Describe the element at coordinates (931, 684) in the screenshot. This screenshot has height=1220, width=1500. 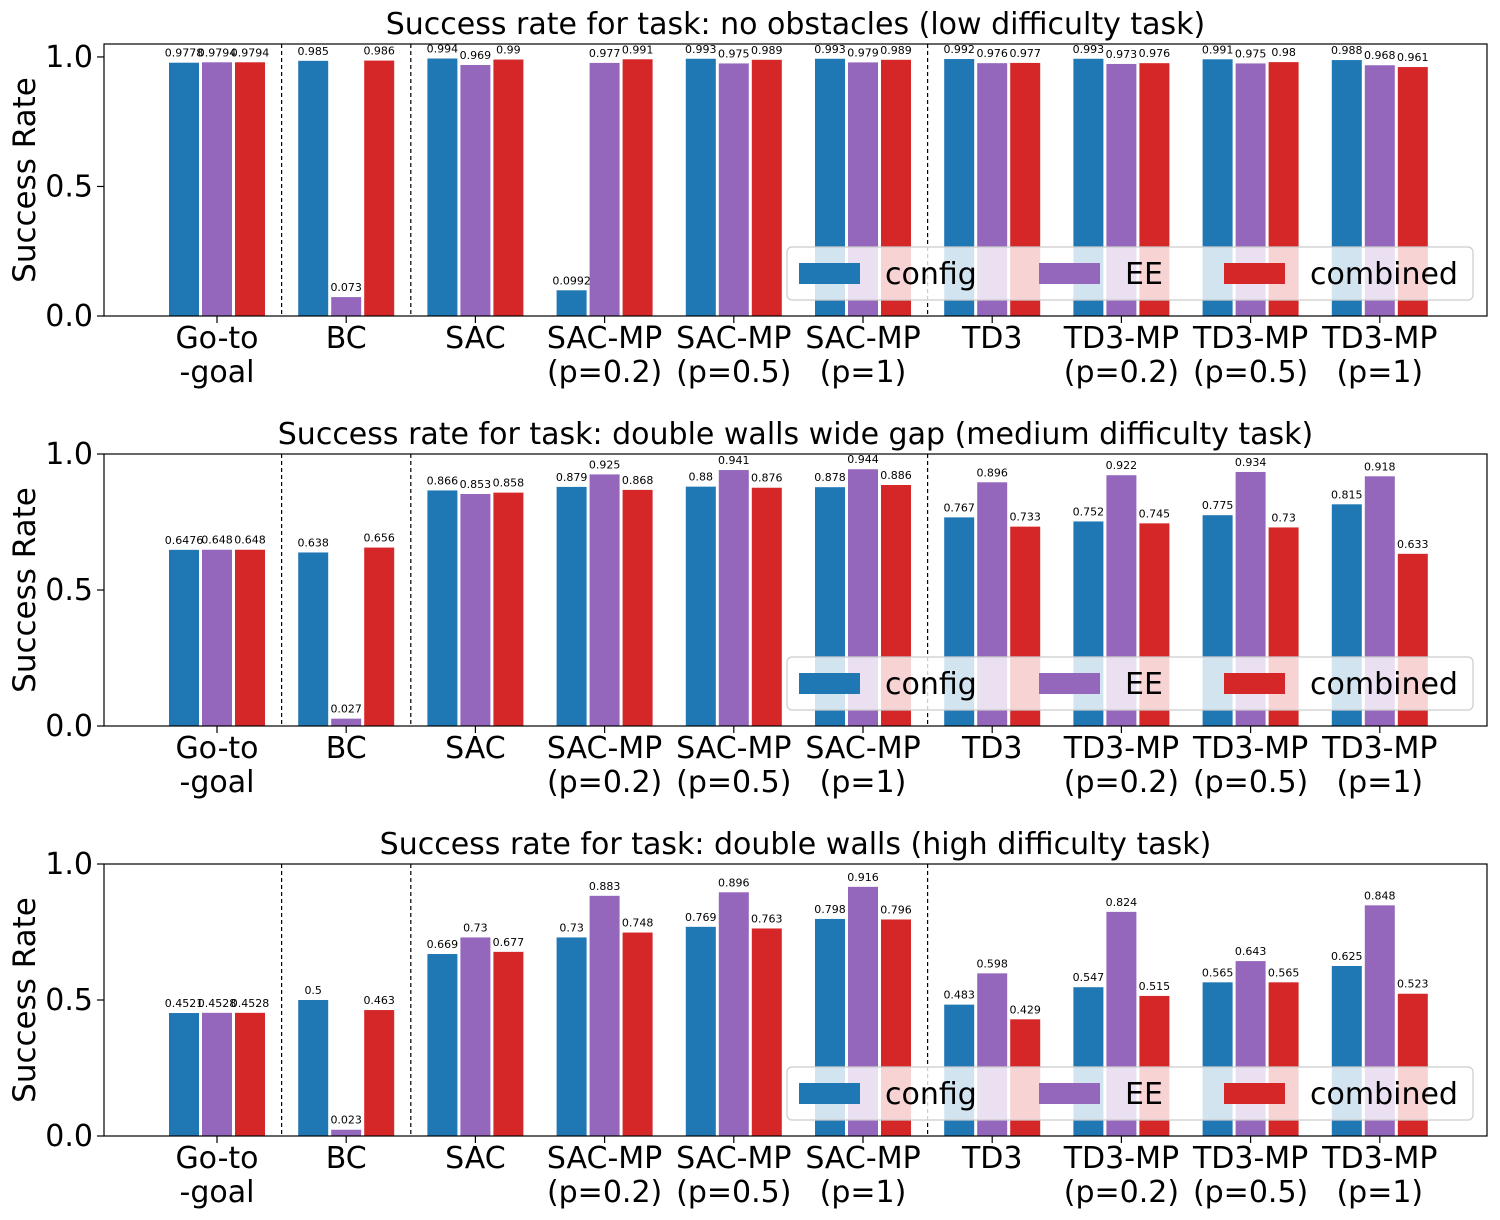
I see `legend-label-config: config` at that location.